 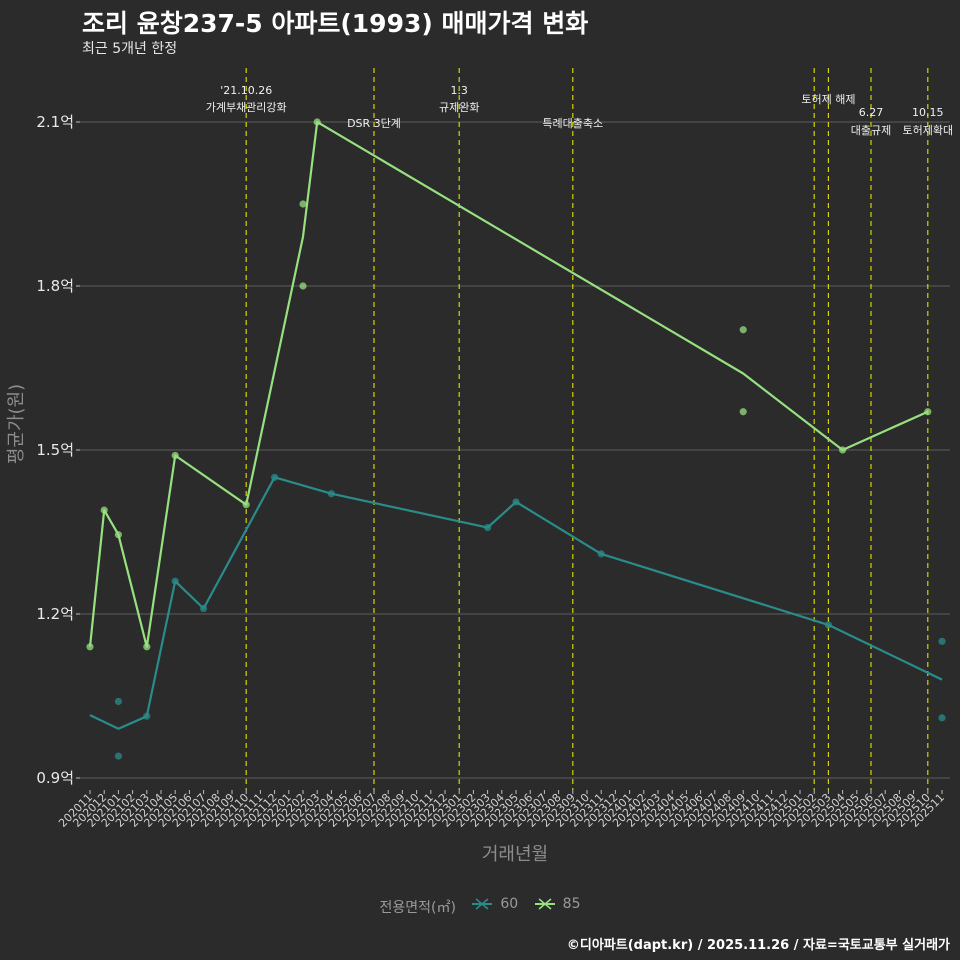 I want to click on y-tick-label: 1.2억, so click(x=55, y=614).